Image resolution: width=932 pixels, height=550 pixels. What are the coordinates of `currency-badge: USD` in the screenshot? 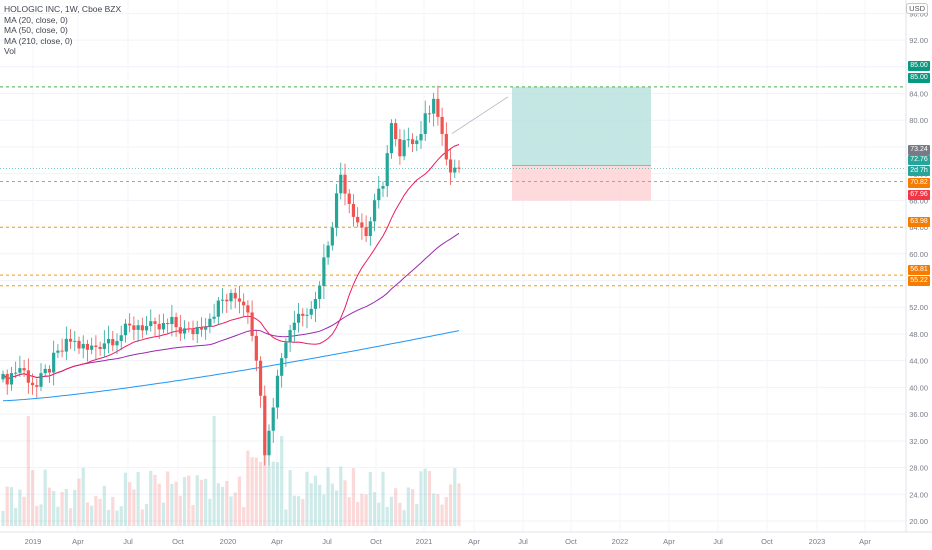 It's located at (917, 8).